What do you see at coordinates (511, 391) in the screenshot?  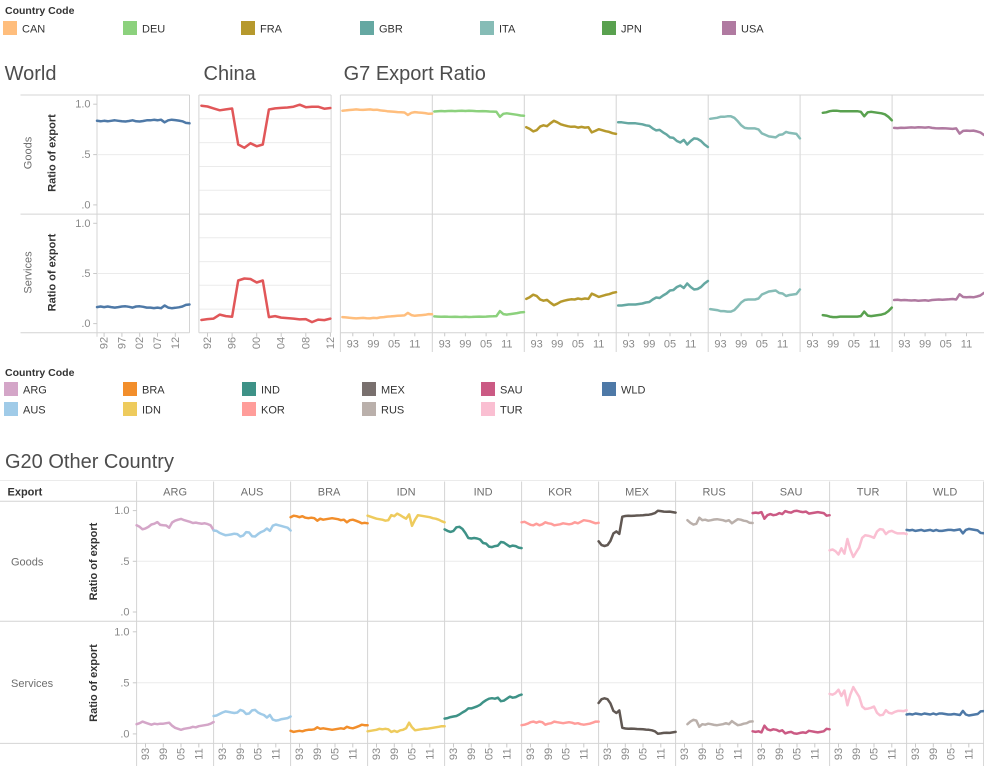 I see `svg-text: SAU` at bounding box center [511, 391].